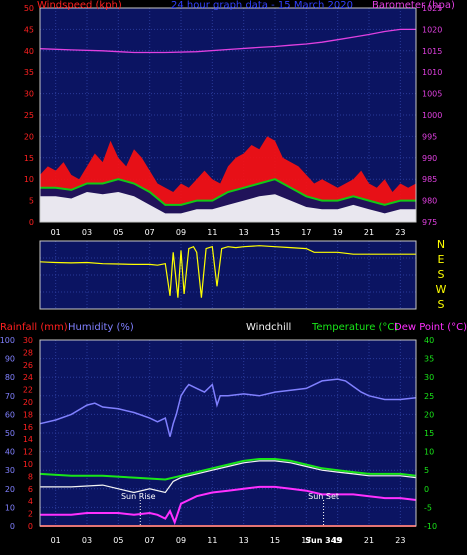  What do you see at coordinates (441, 289) in the screenshot?
I see `direction-label: W` at bounding box center [441, 289].